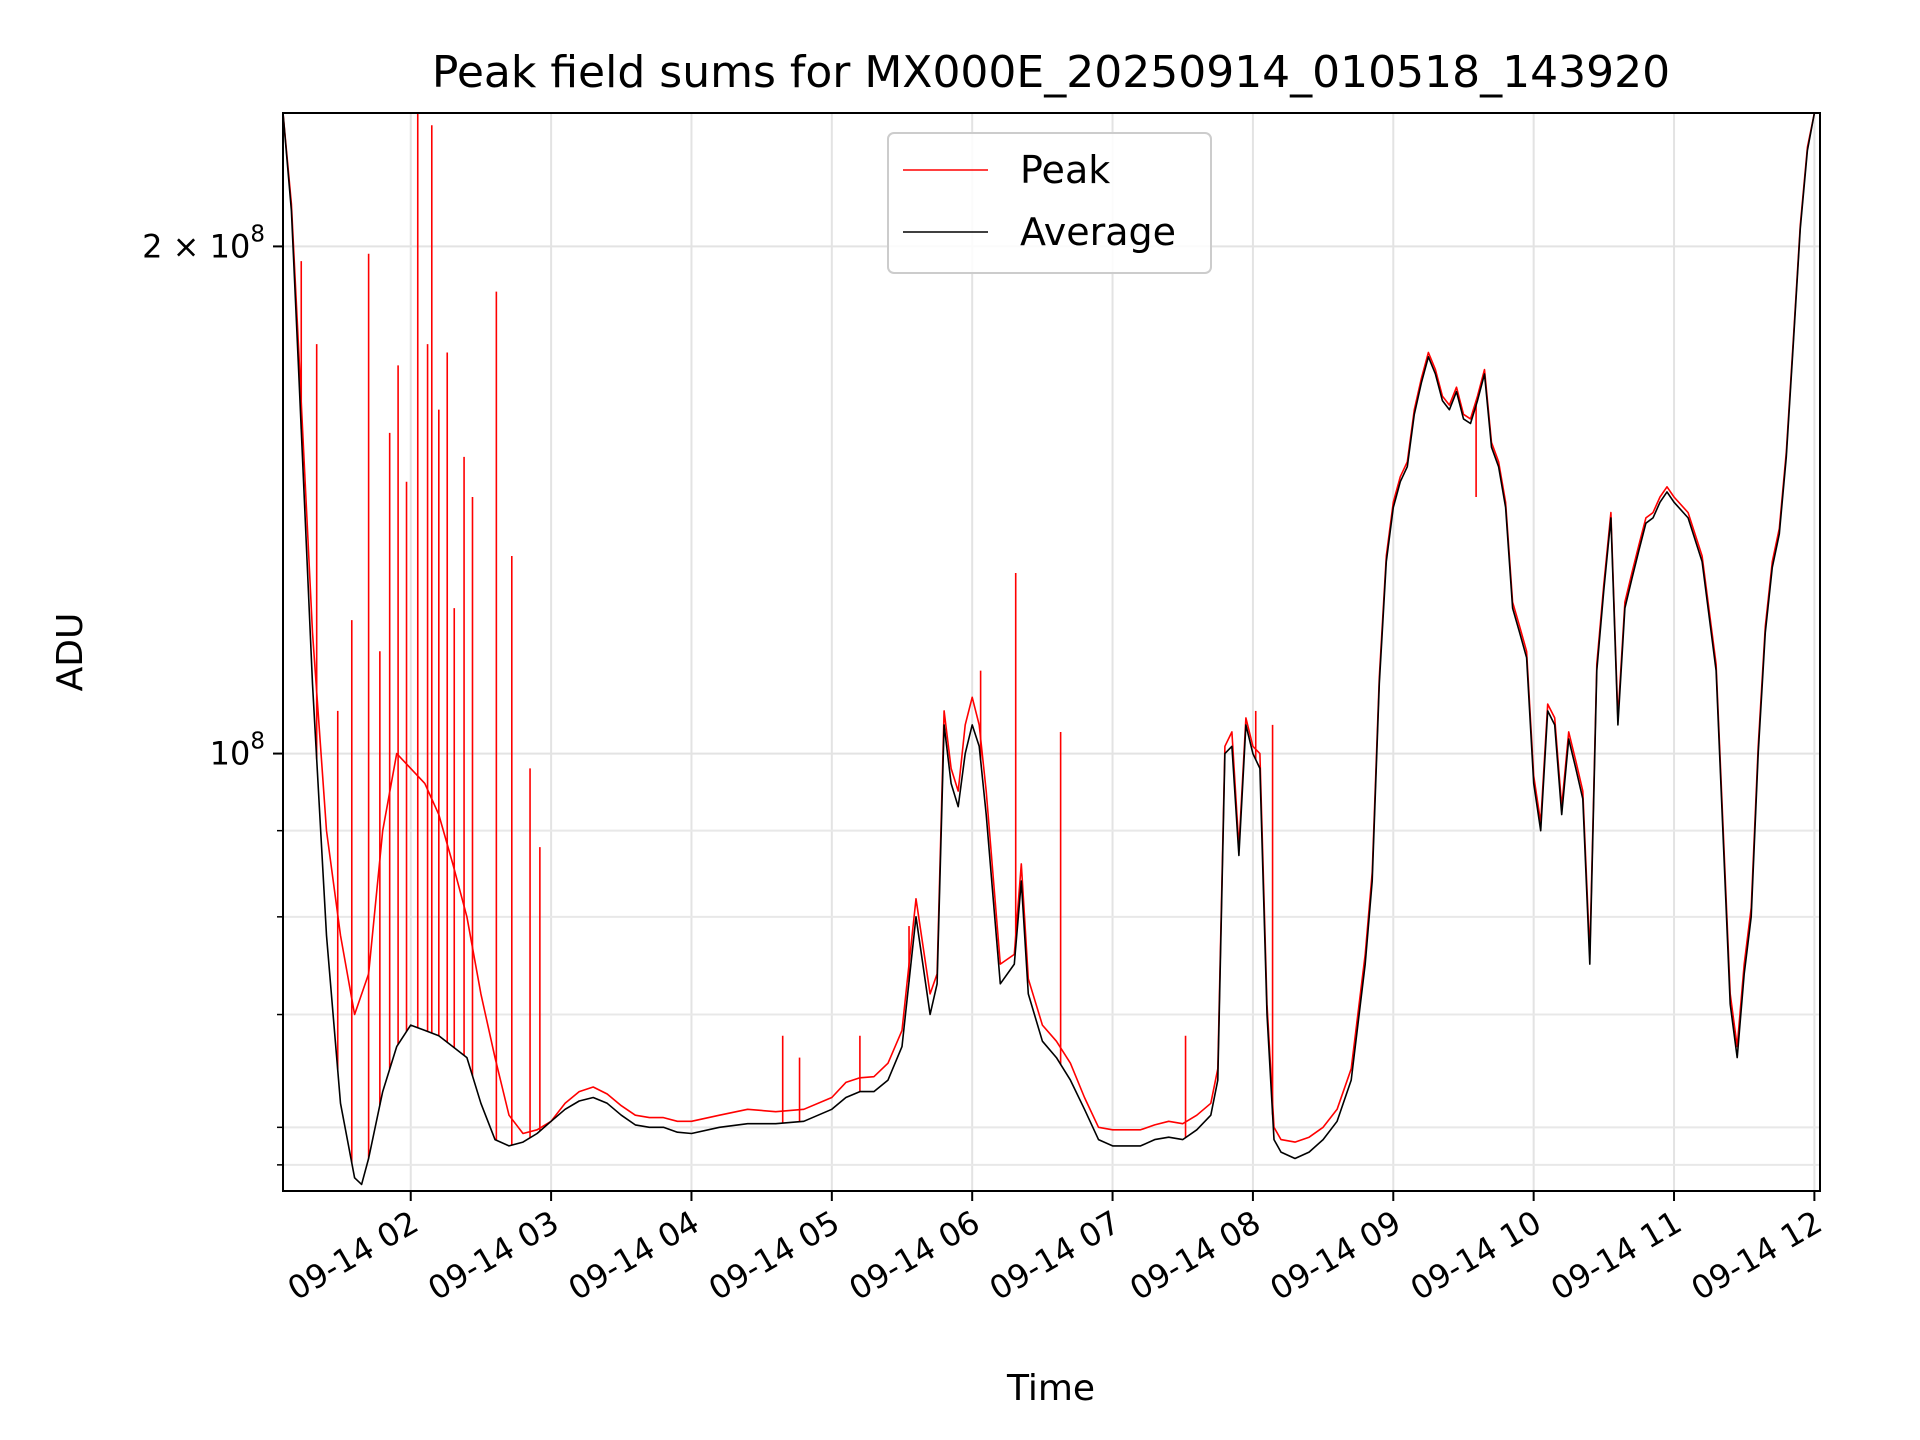  Describe the element at coordinates (203, 243) in the screenshot. I see `y-tick-label: 2 × 108` at that location.